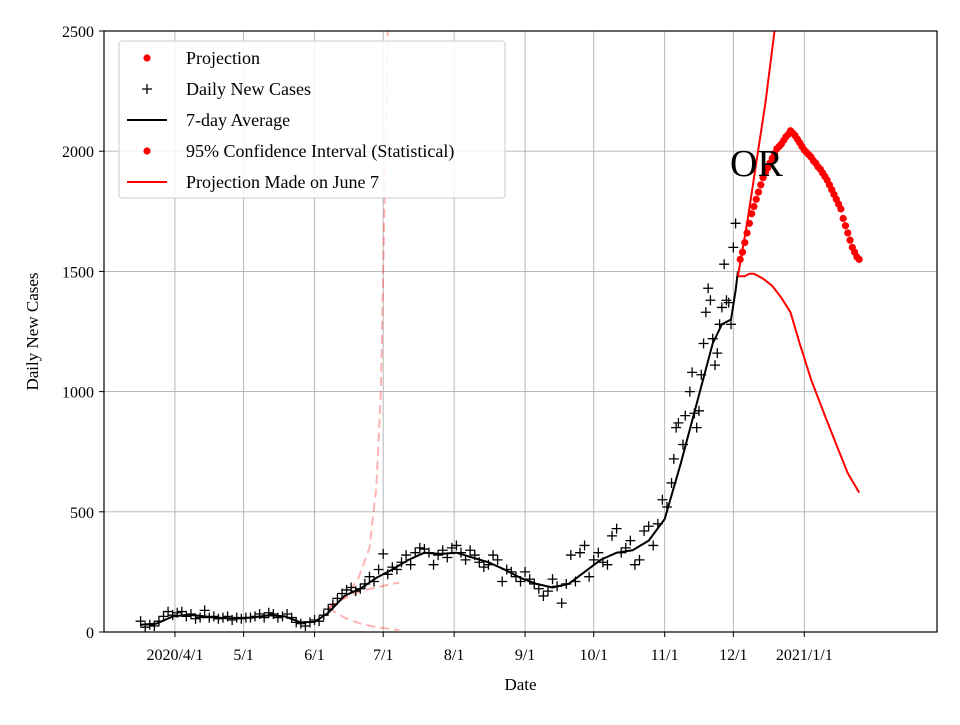  Describe the element at coordinates (454, 655) in the screenshot. I see `x-tick-label: 8/1` at that location.